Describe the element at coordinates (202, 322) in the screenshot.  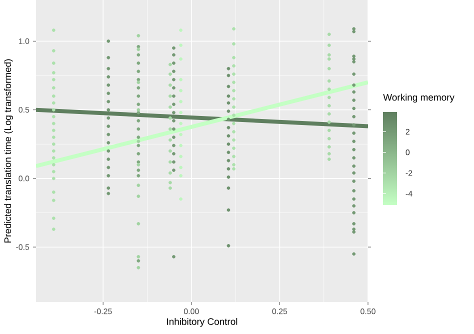
I see `x-axis-title: Inhibitory Control` at that location.